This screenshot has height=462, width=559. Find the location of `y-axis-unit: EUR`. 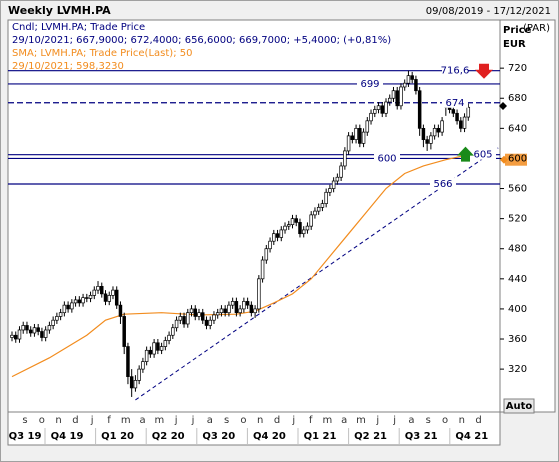

y-axis-unit: EUR is located at coordinates (514, 44).